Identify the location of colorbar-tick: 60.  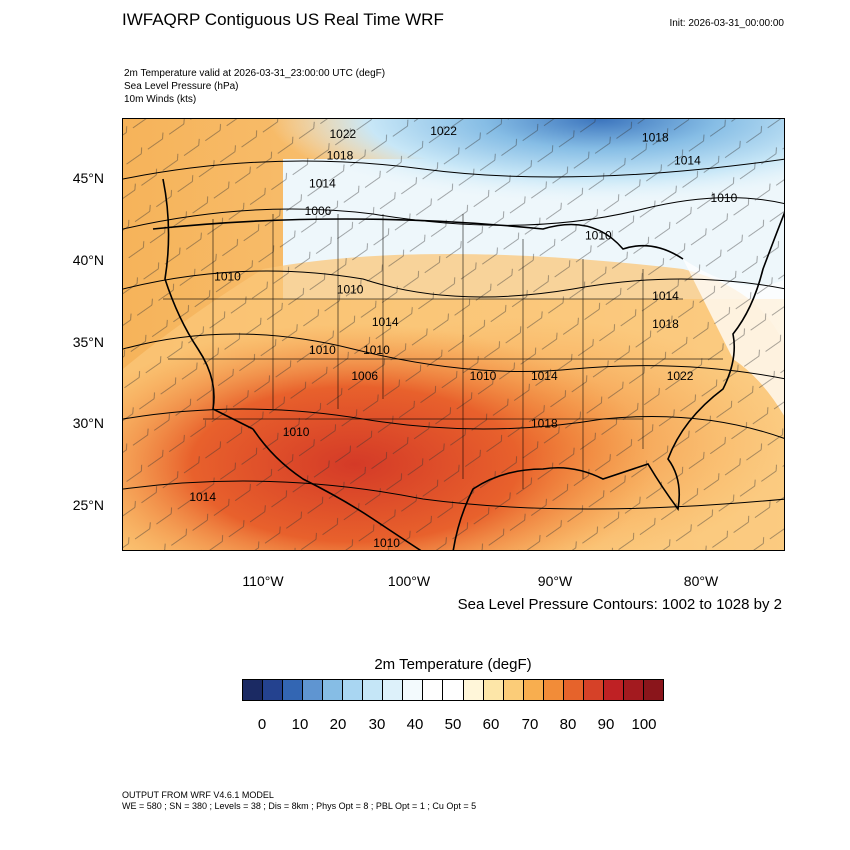
(491, 724).